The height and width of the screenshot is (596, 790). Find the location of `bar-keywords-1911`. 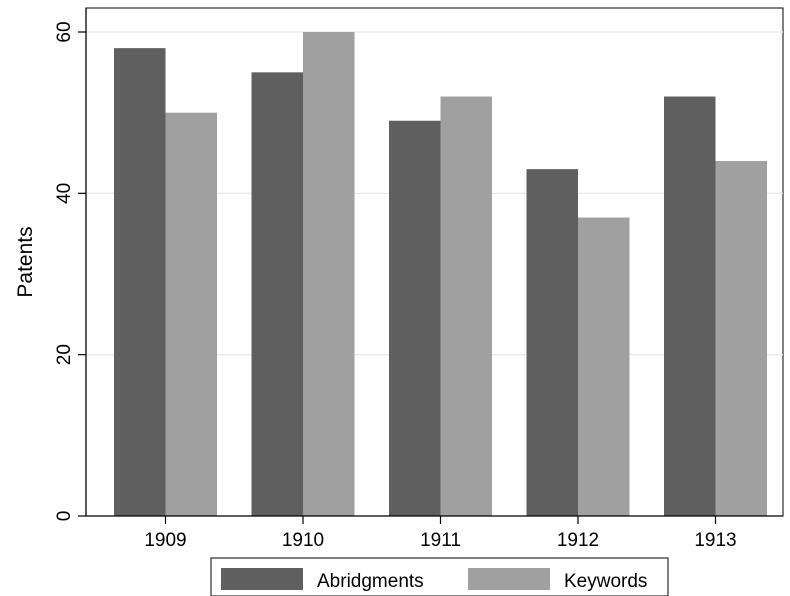

bar-keywords-1911 is located at coordinates (466, 306).